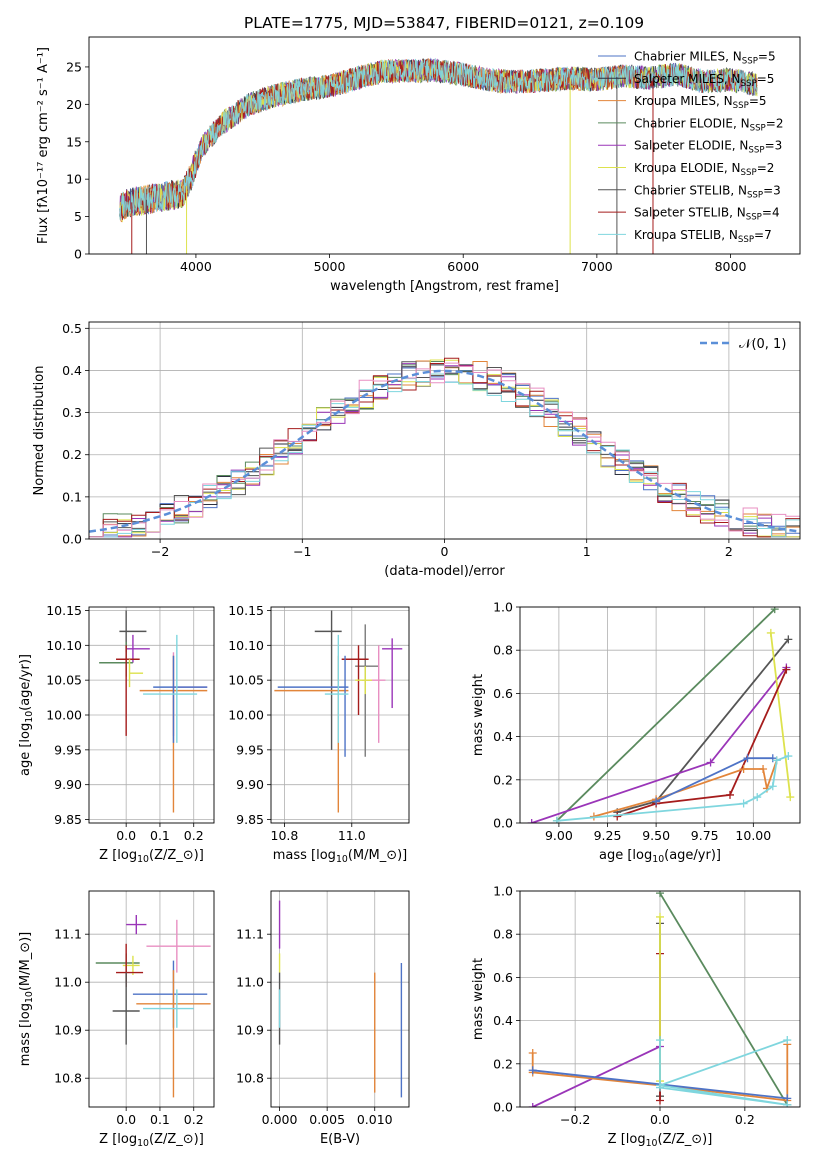 This screenshot has height=1170, width=819. I want to click on y-tick-label: 10.10, so click(64, 645).